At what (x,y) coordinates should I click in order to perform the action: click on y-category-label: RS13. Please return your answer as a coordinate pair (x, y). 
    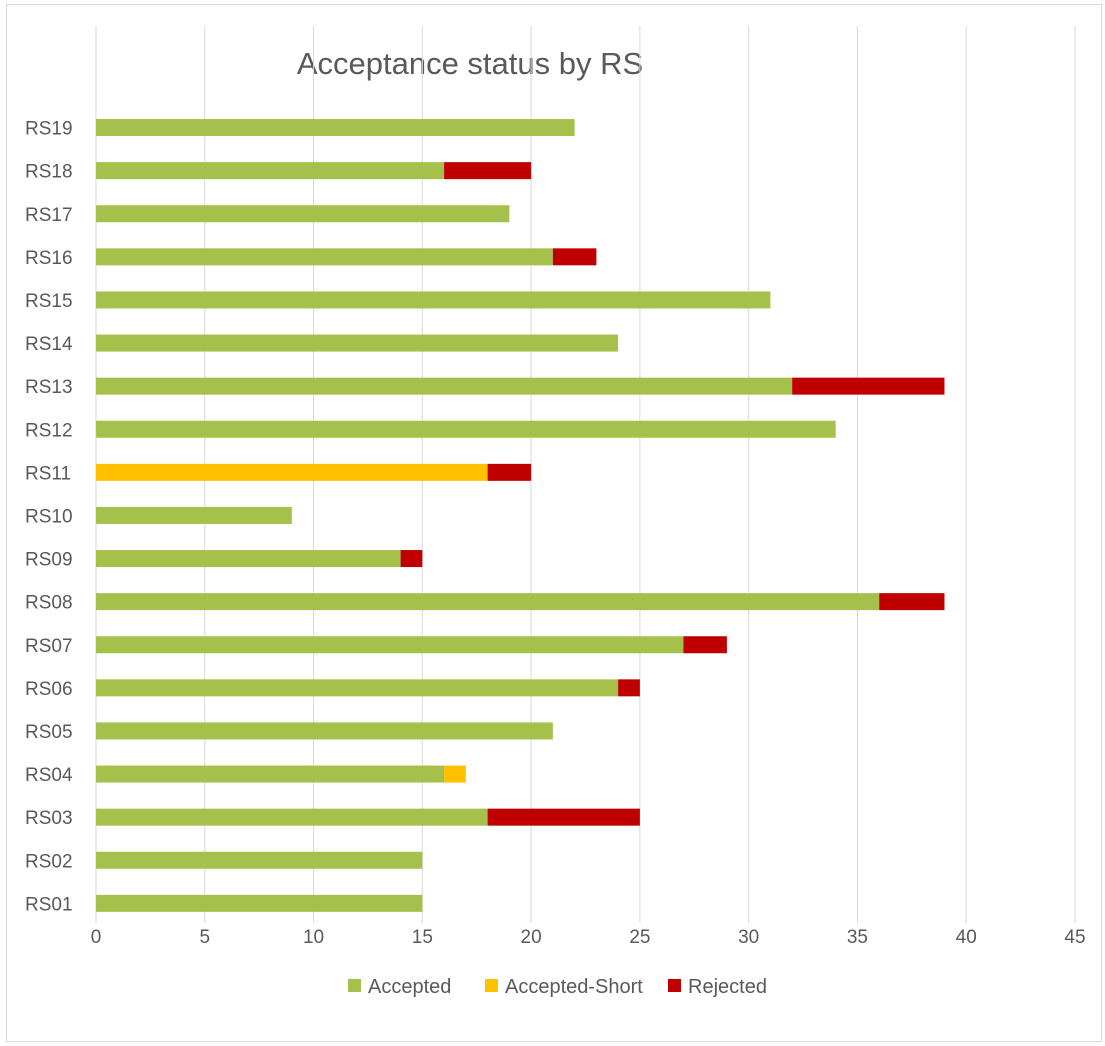
    Looking at the image, I should click on (49, 387).